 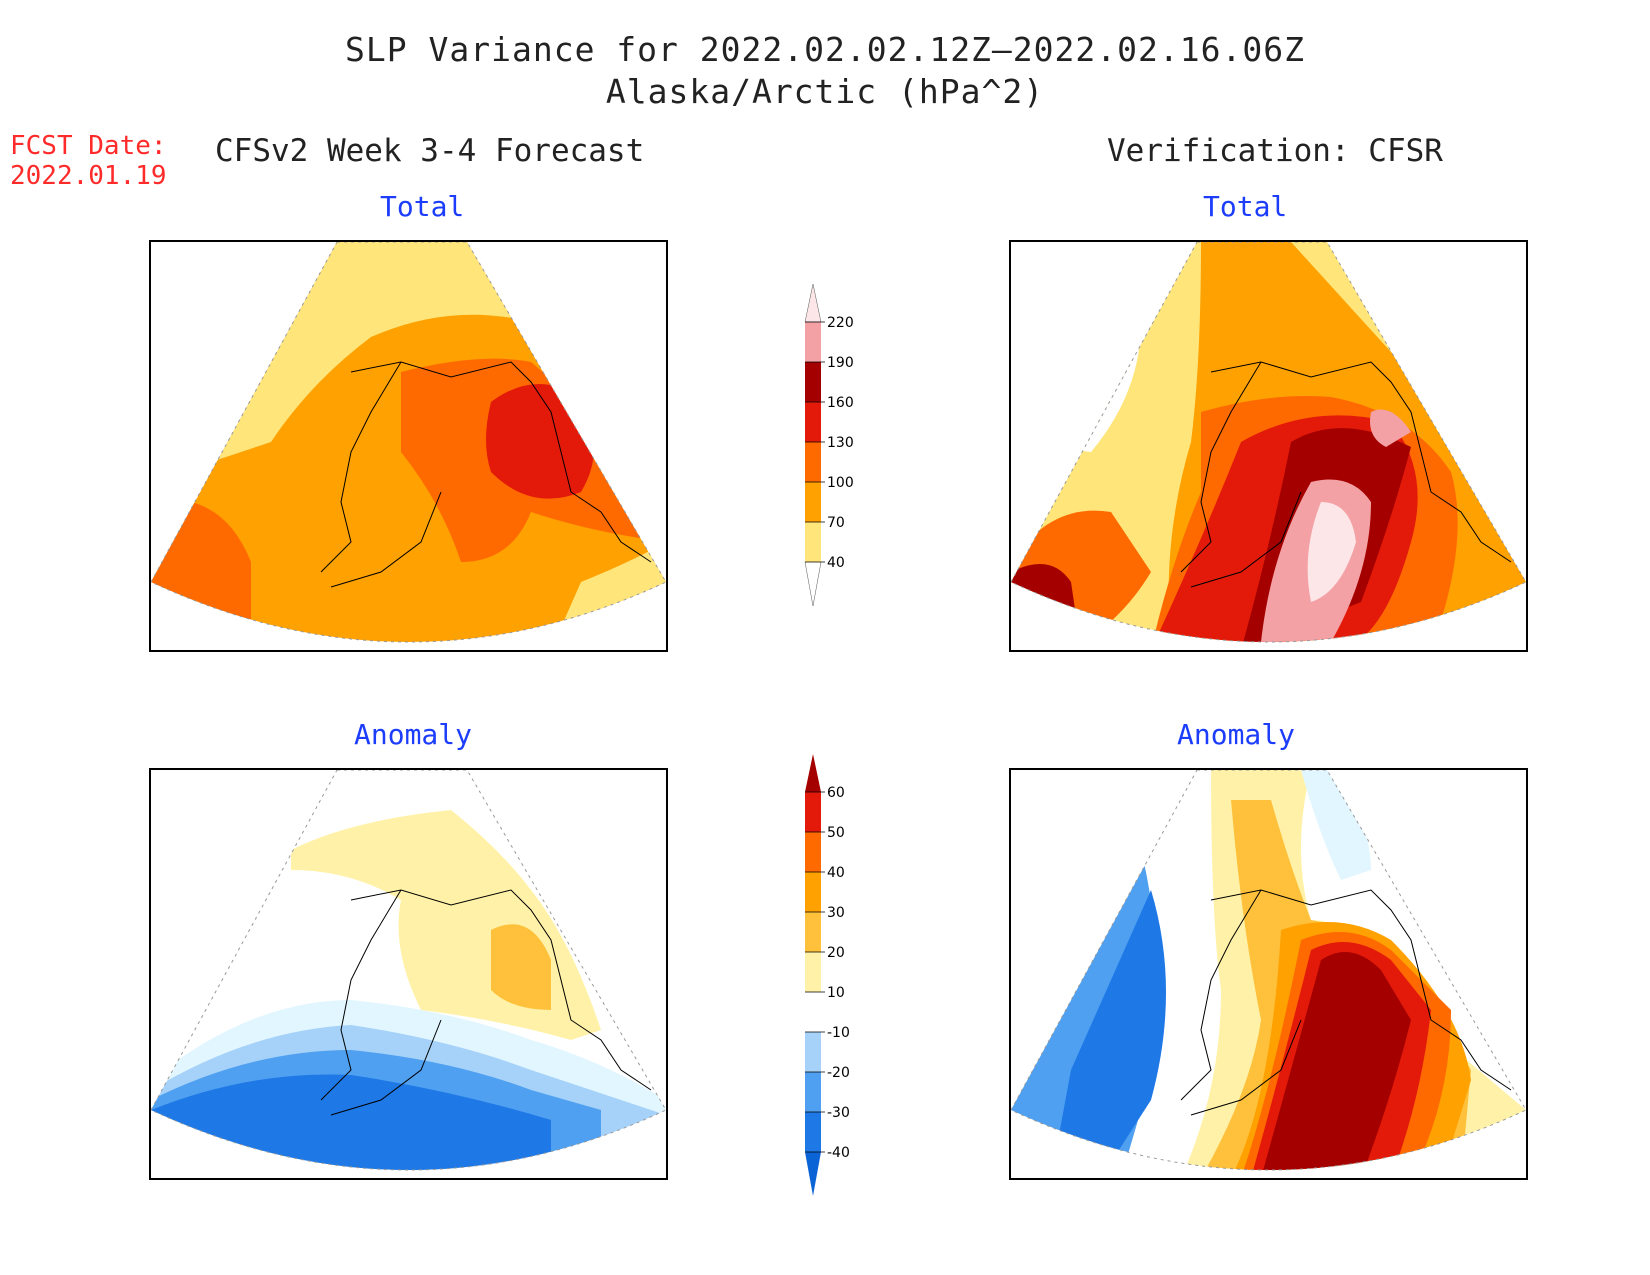 I want to click on verification-anomaly-coastline, so click(x=1346, y=1002).